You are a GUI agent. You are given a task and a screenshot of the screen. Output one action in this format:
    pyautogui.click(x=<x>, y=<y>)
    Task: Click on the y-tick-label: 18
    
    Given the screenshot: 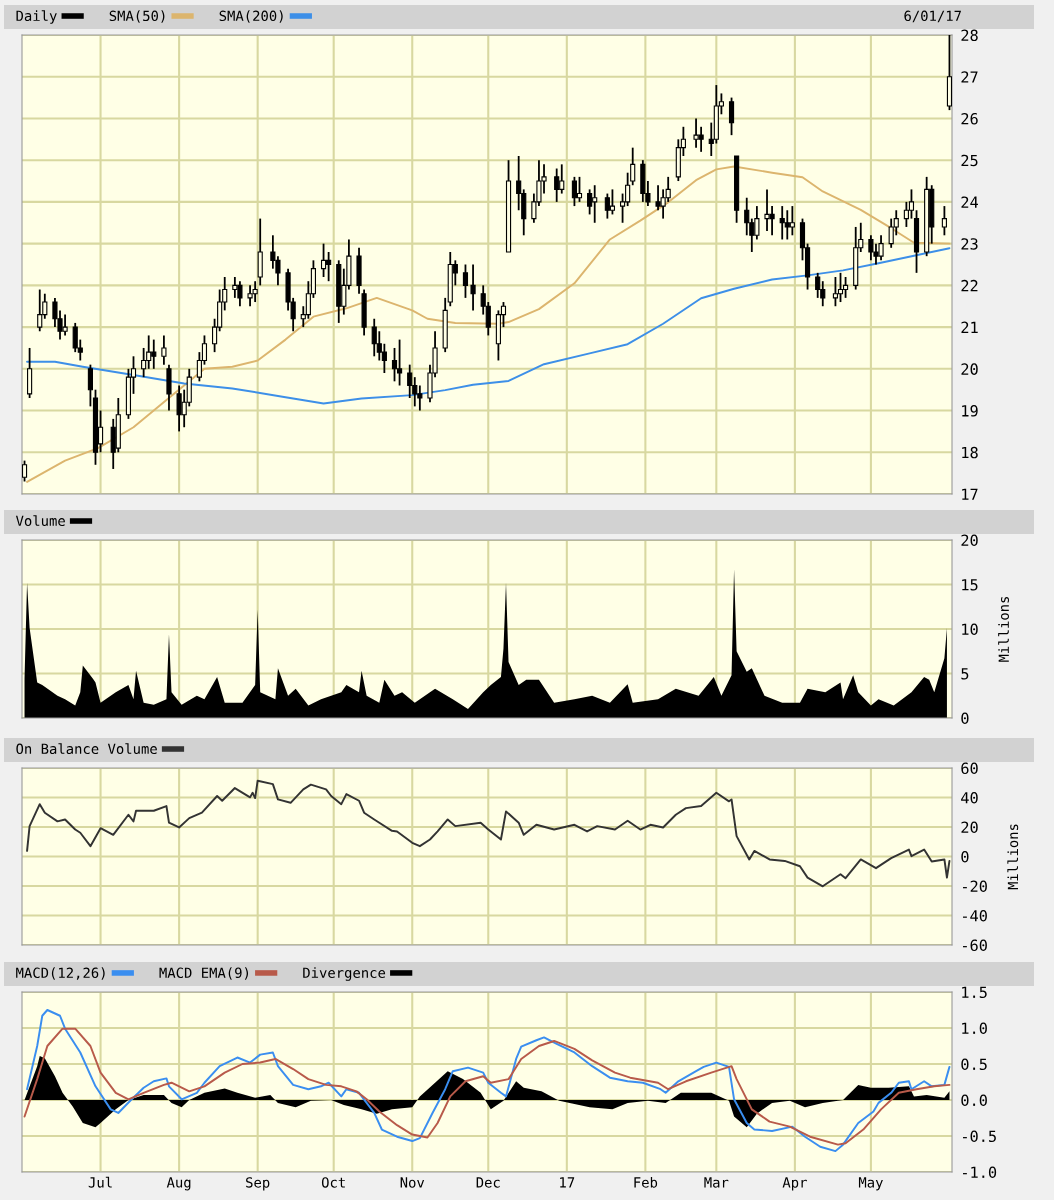 What is the action you would take?
    pyautogui.click(x=970, y=452)
    